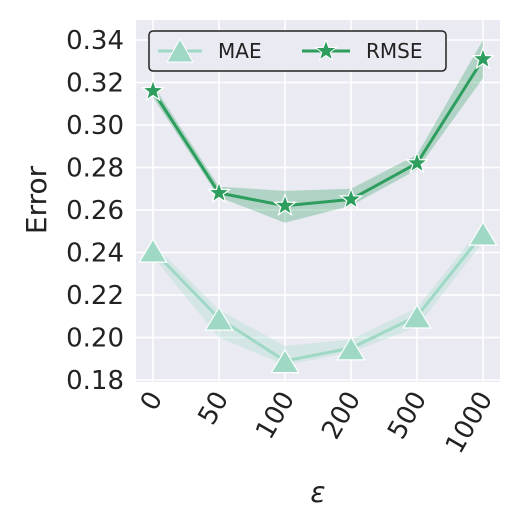 This screenshot has width=532, height=532. What do you see at coordinates (152, 401) in the screenshot?
I see `x-tick-label: 0` at bounding box center [152, 401].